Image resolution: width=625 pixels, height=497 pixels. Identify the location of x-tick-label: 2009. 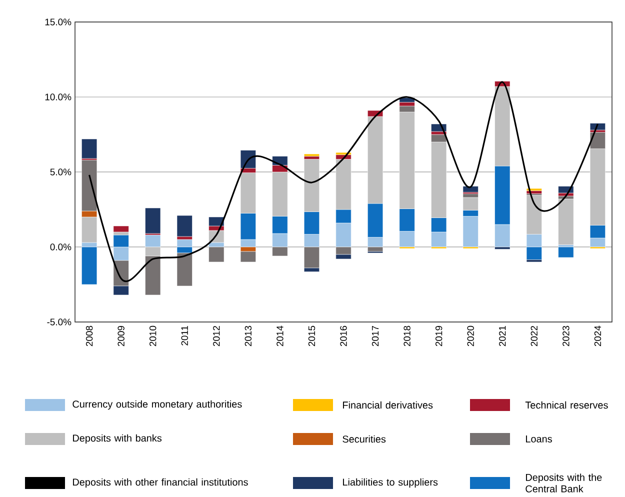
(121, 336).